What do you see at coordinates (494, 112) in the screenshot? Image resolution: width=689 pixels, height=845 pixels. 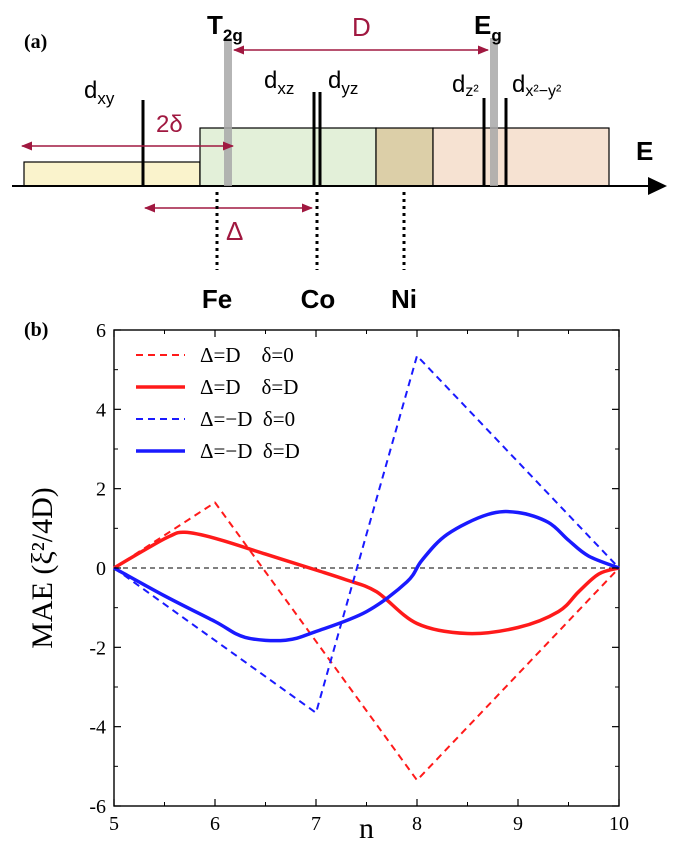 I see `eg-center-line` at bounding box center [494, 112].